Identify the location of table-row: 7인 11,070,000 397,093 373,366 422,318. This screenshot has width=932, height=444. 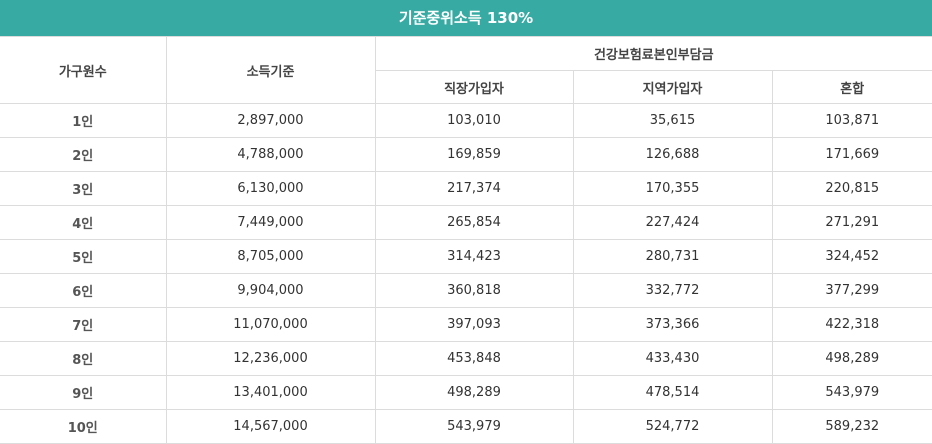
(466, 324).